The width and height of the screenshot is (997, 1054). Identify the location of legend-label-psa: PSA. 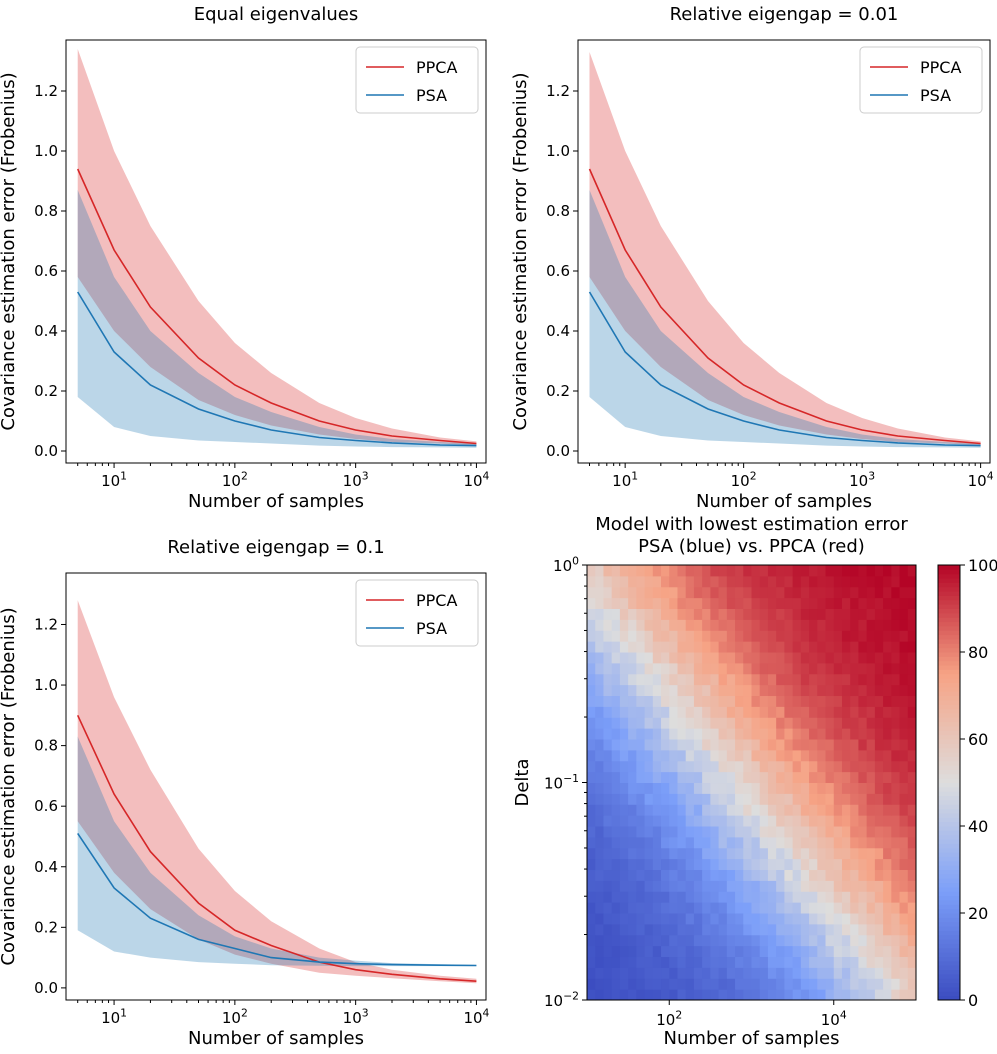
(431, 628).